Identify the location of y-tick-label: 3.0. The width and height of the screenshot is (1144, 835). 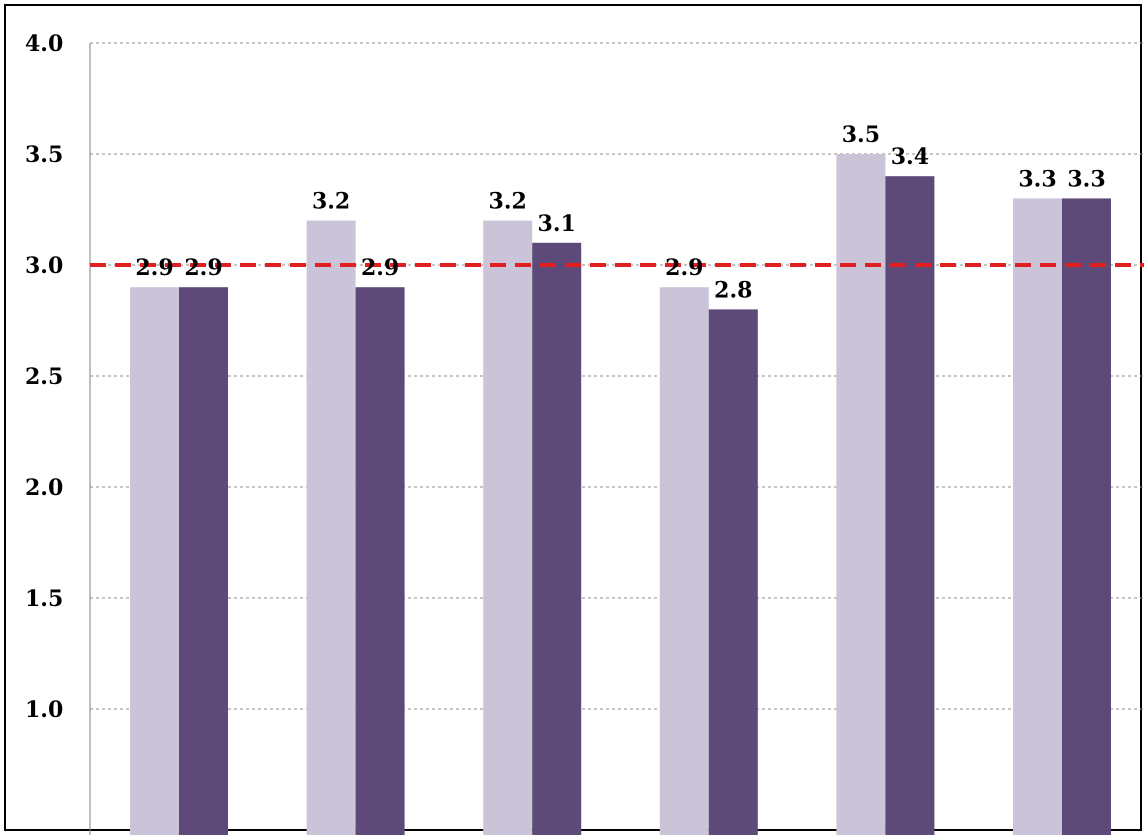
(44, 266).